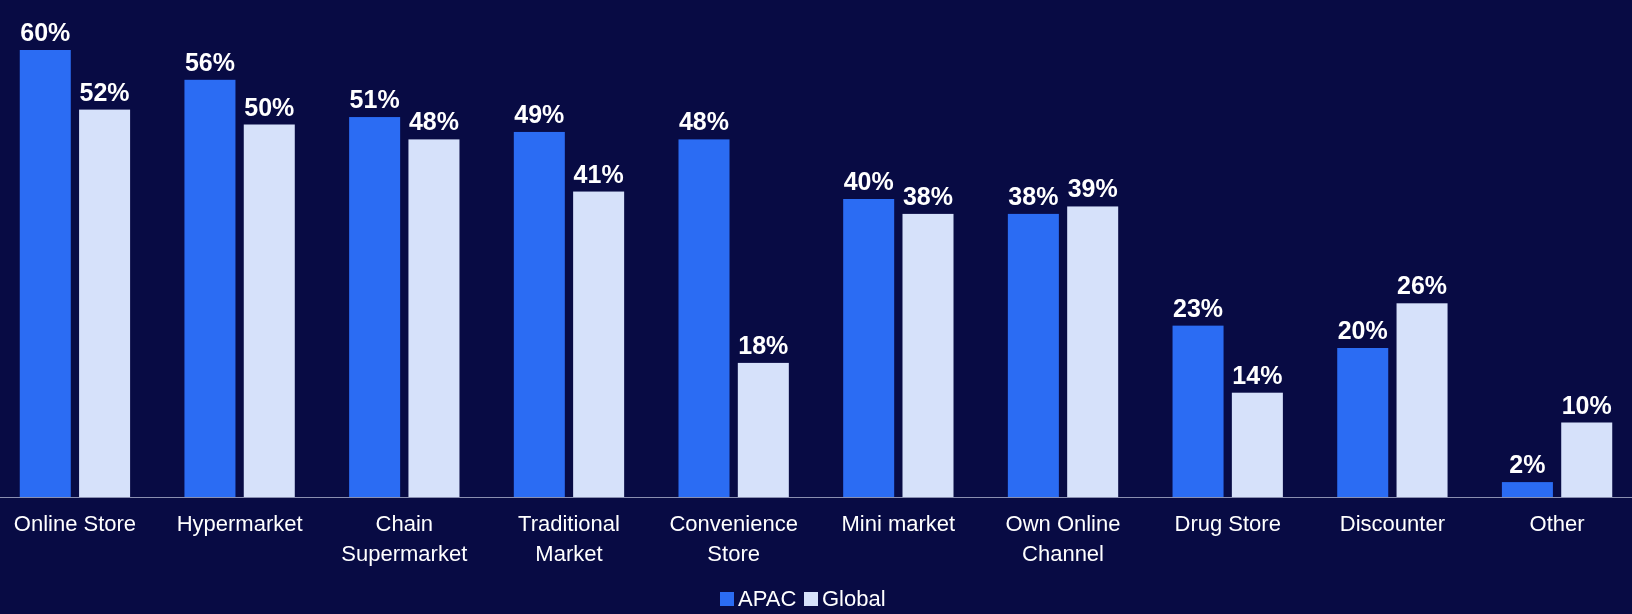  Describe the element at coordinates (598, 173) in the screenshot. I see `data-label: 41%` at that location.